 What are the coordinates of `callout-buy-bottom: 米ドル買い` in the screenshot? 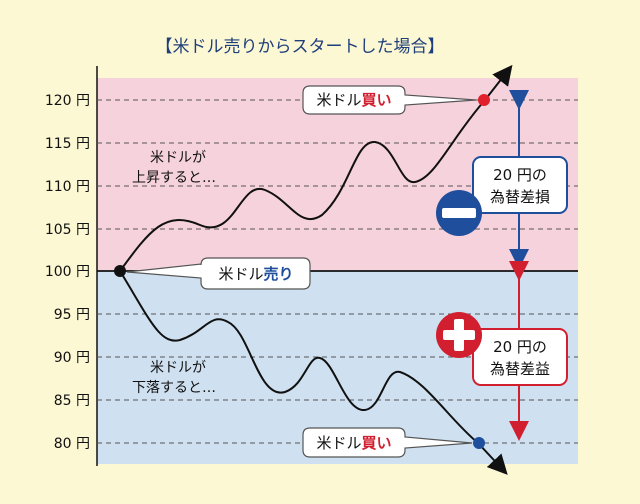 It's located at (387, 442).